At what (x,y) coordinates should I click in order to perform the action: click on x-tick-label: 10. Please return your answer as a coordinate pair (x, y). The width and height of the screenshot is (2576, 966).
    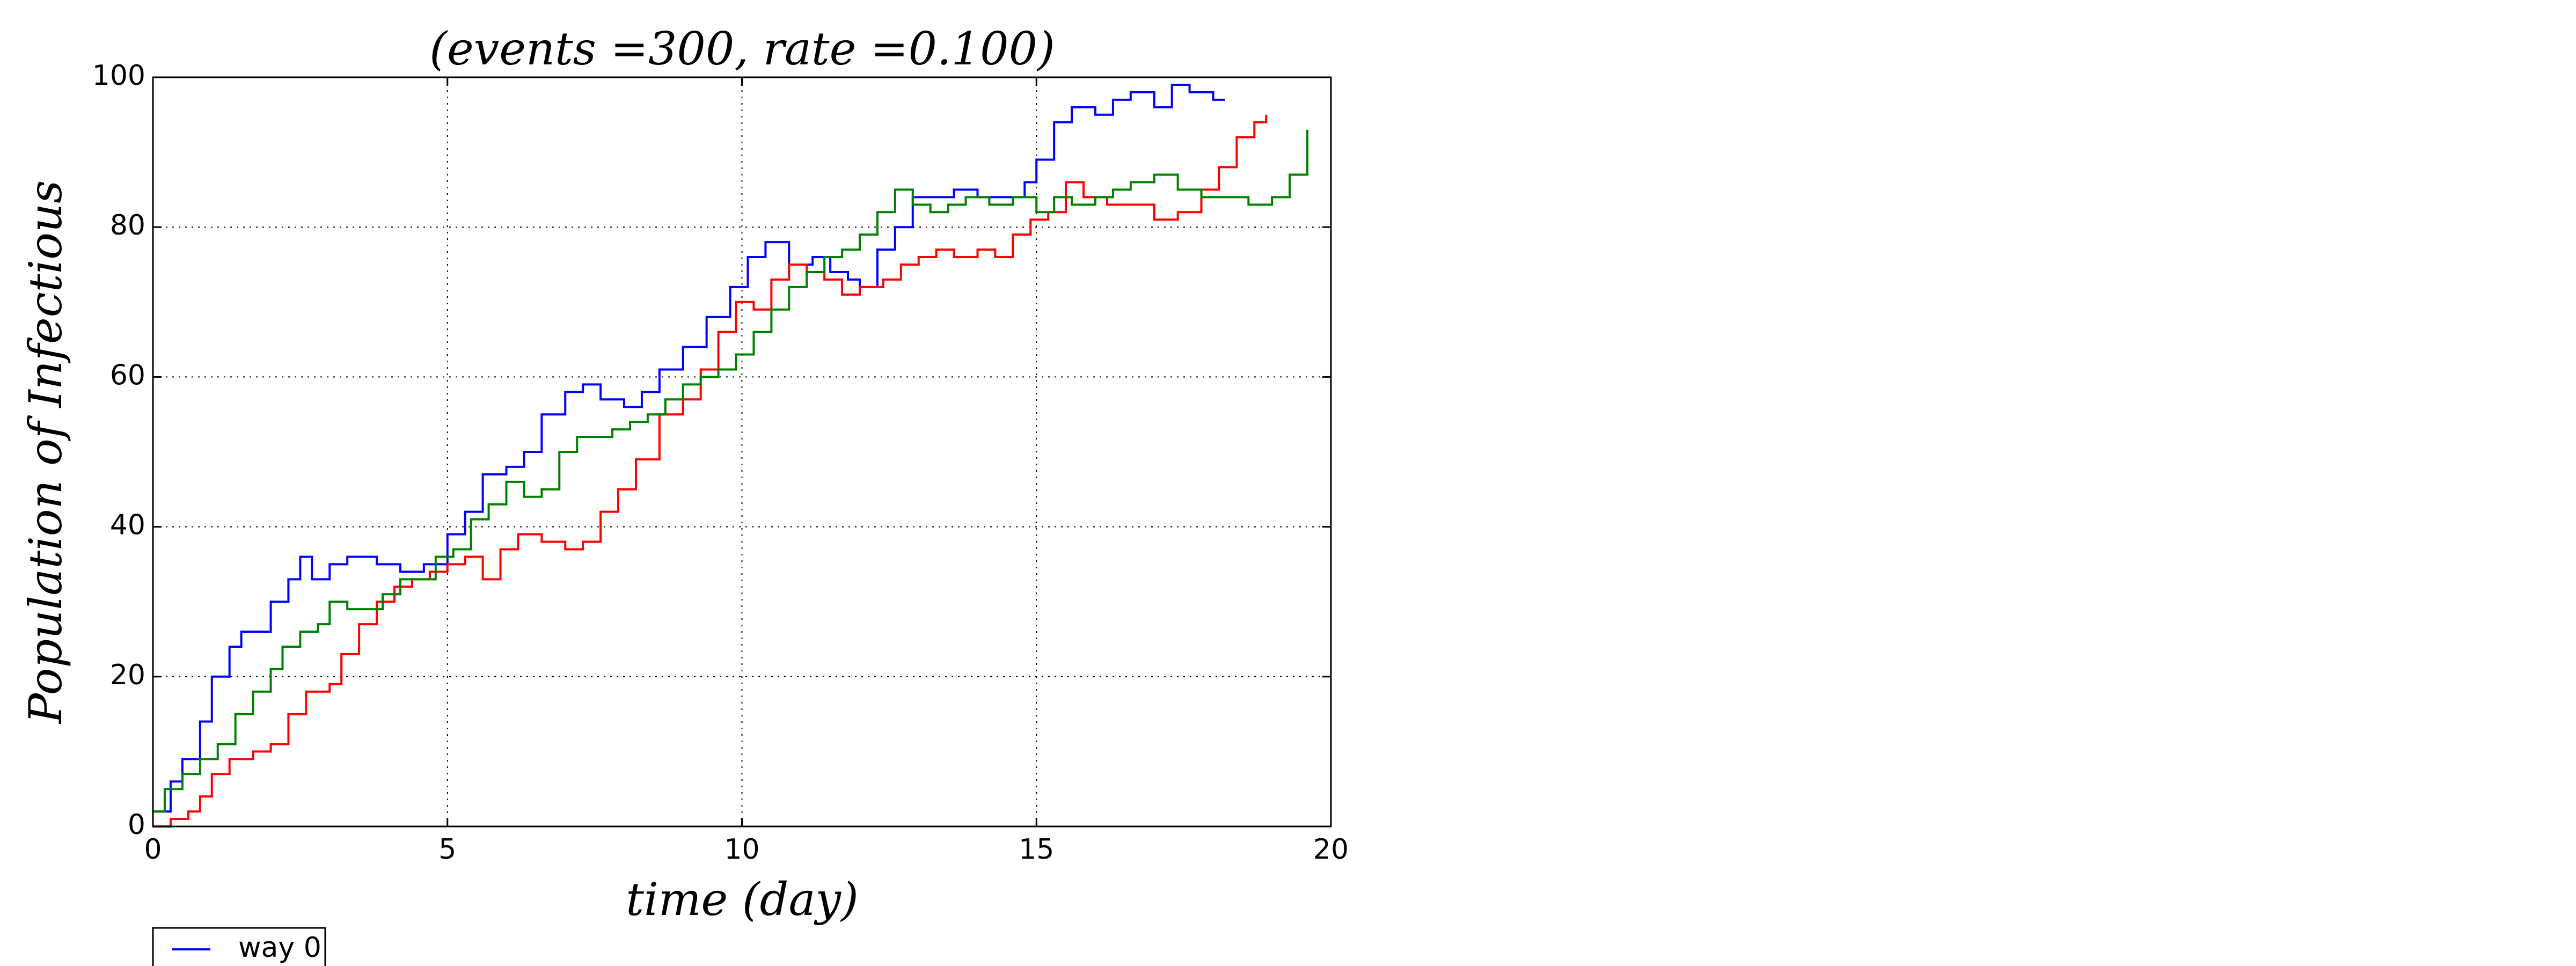
    Looking at the image, I should click on (741, 849).